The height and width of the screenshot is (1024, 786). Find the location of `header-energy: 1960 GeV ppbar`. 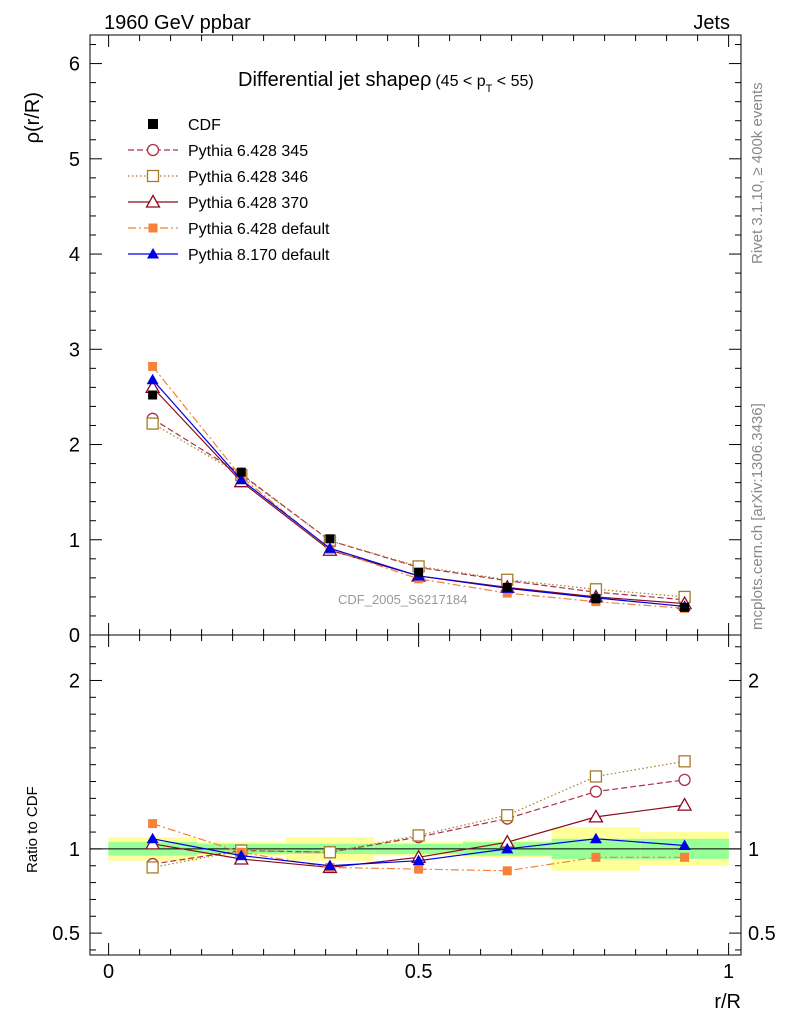

header-energy: 1960 GeV ppbar is located at coordinates (177, 23).